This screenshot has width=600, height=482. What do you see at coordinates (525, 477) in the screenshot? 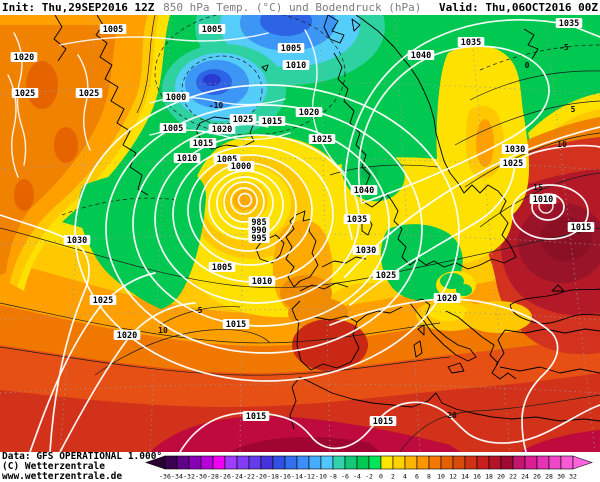
I see `colorbar-tick: 24` at bounding box center [525, 477].